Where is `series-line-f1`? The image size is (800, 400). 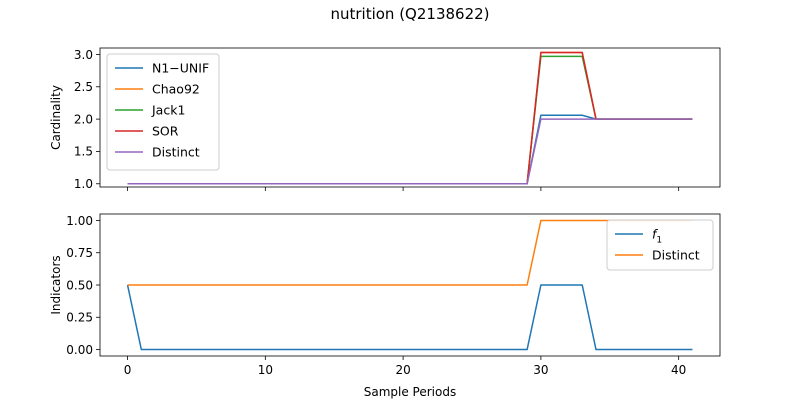 series-line-f1 is located at coordinates (409, 317).